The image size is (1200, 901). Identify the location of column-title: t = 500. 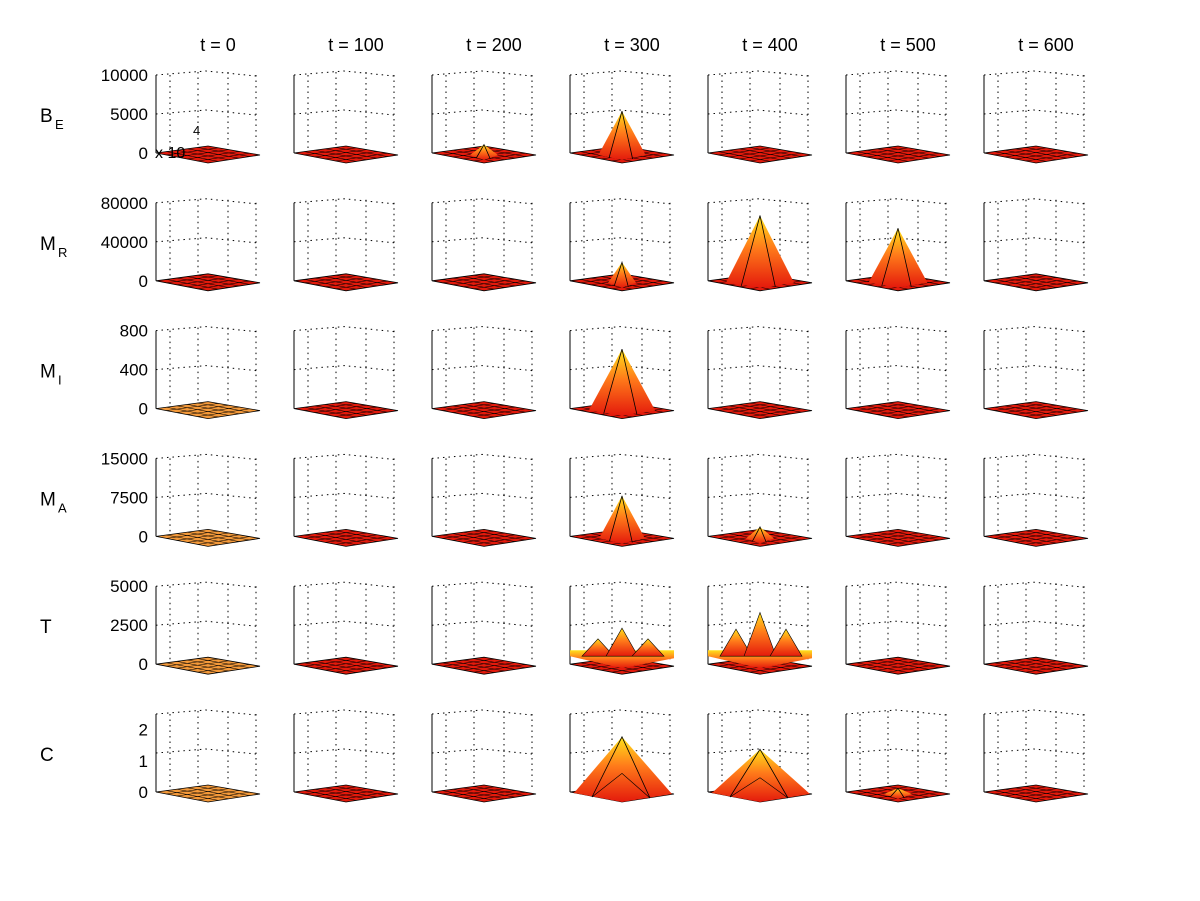
(908, 45).